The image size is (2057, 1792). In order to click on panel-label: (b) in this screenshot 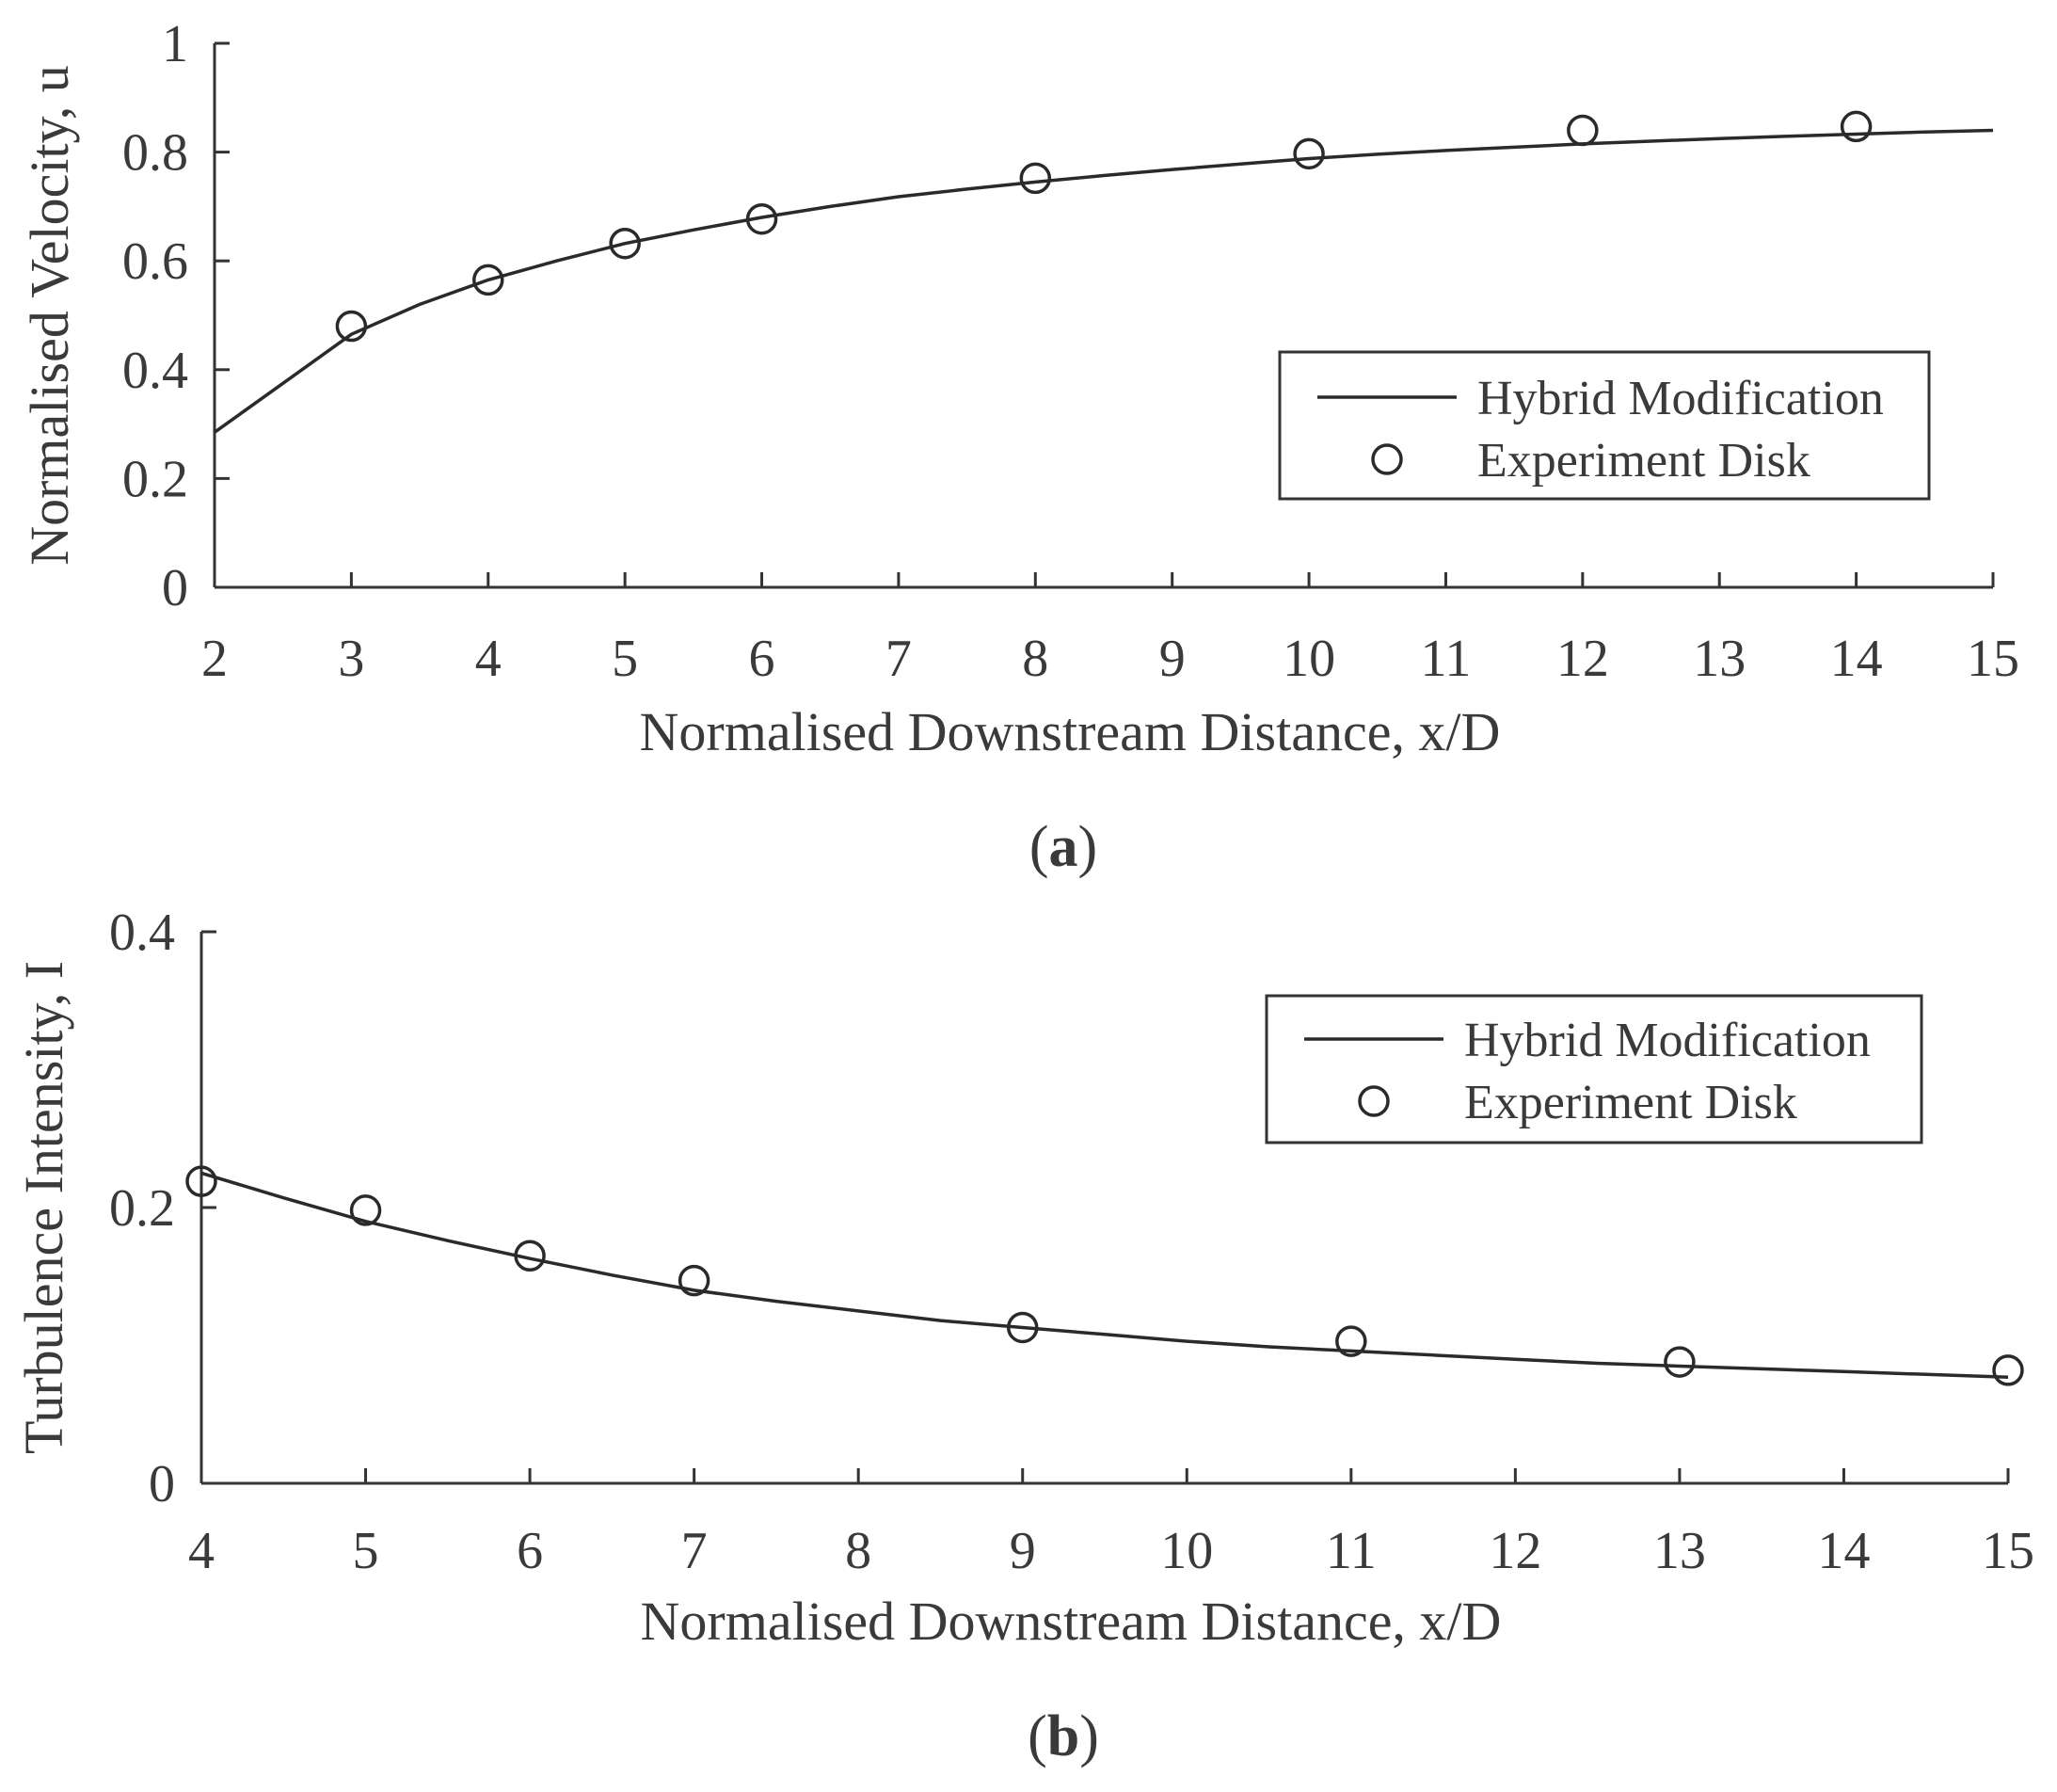, I will do `click(1063, 1736)`.